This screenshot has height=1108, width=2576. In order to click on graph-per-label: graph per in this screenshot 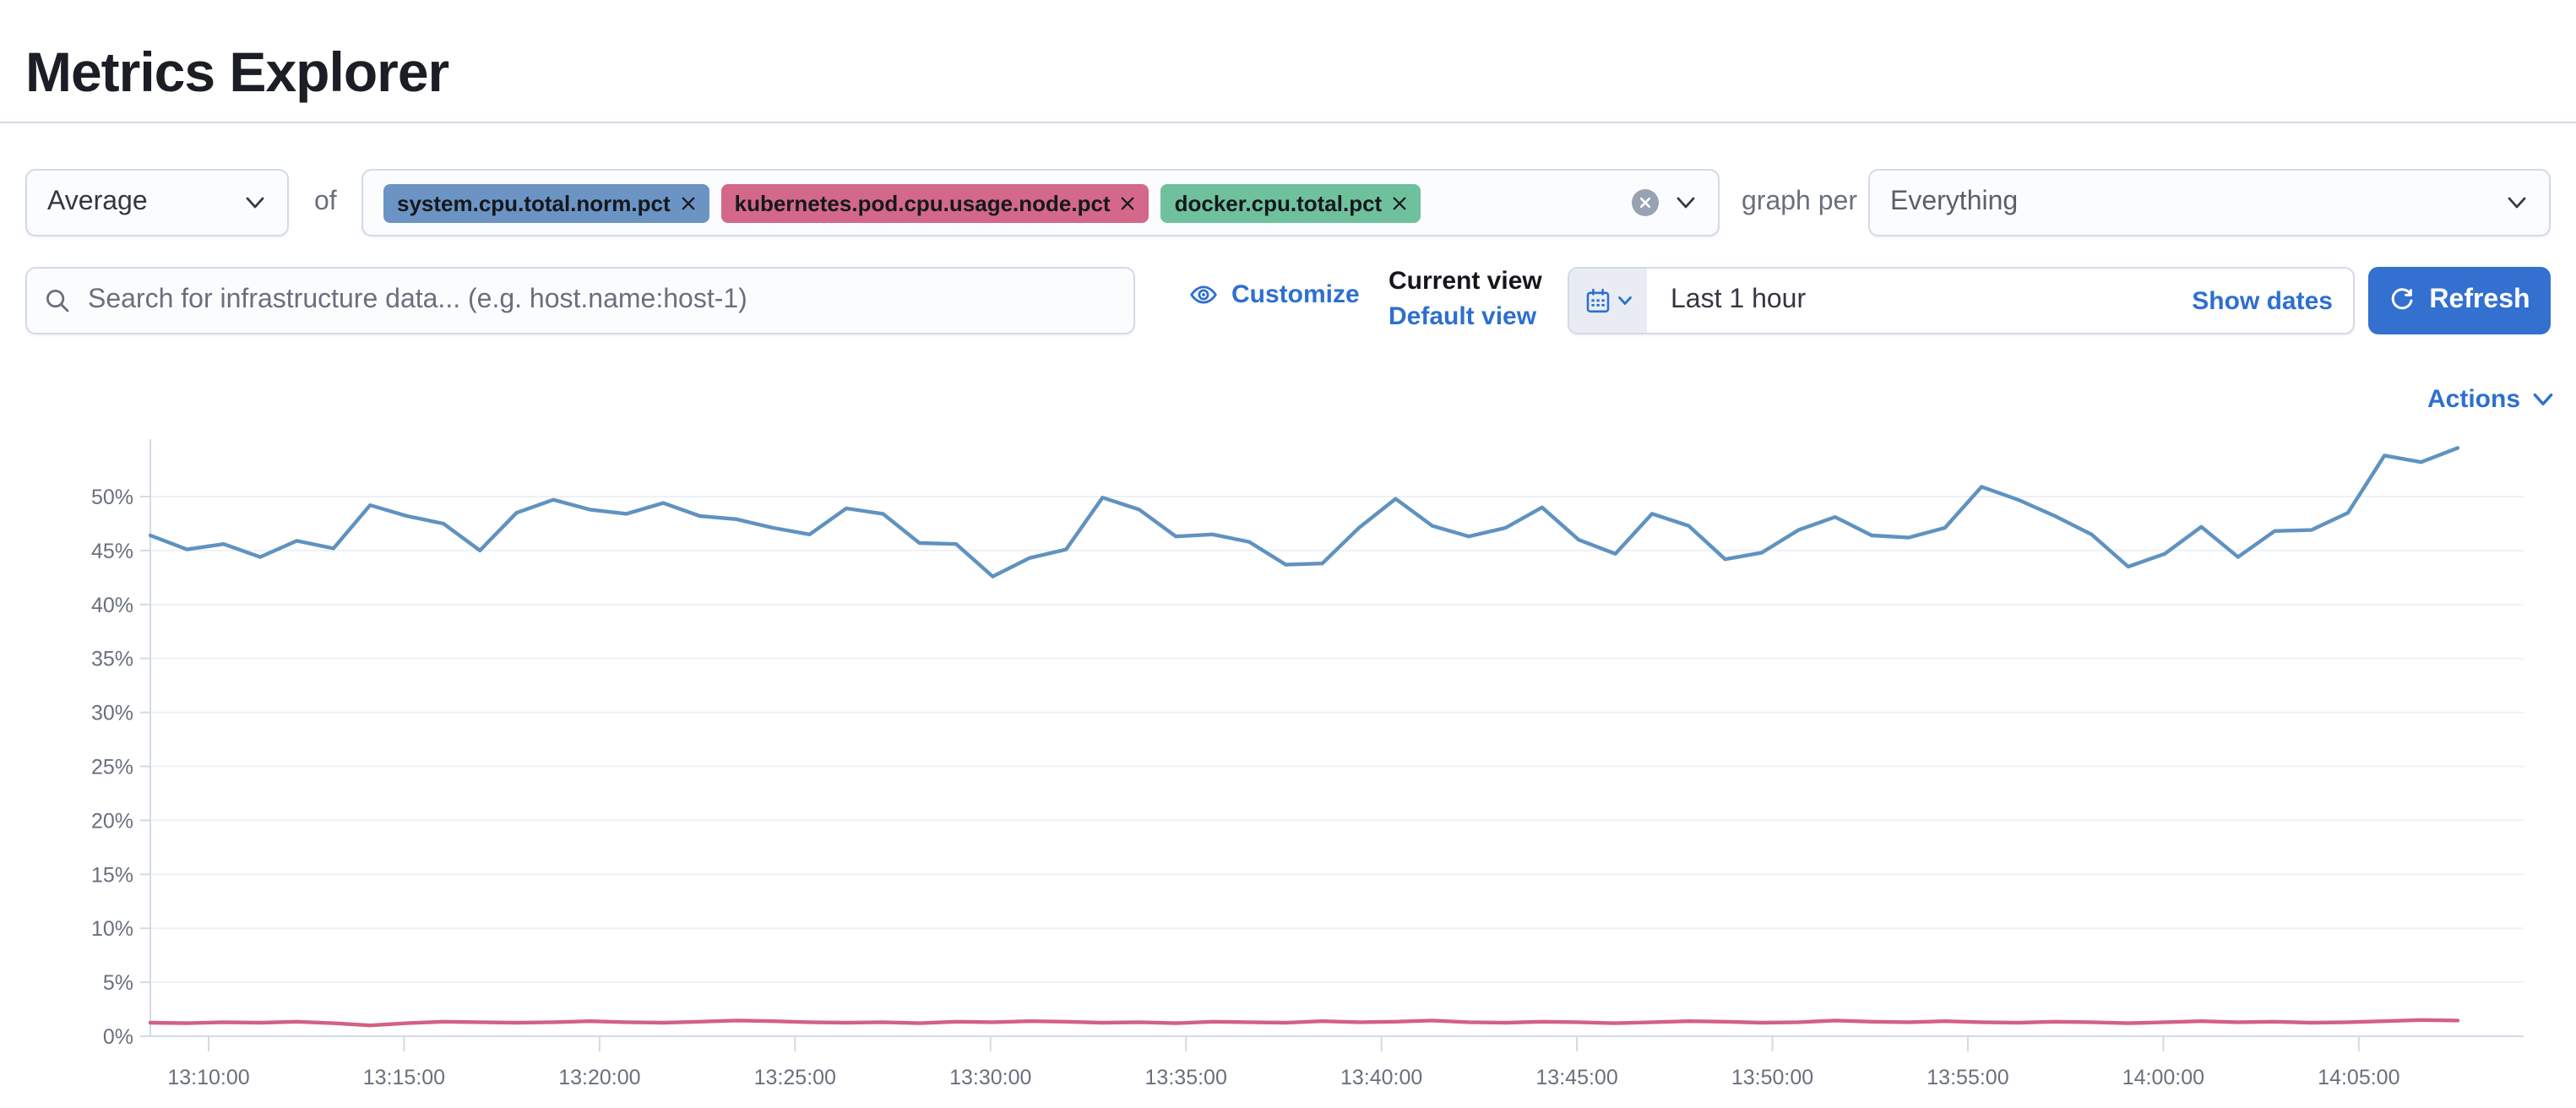, I will do `click(1799, 201)`.